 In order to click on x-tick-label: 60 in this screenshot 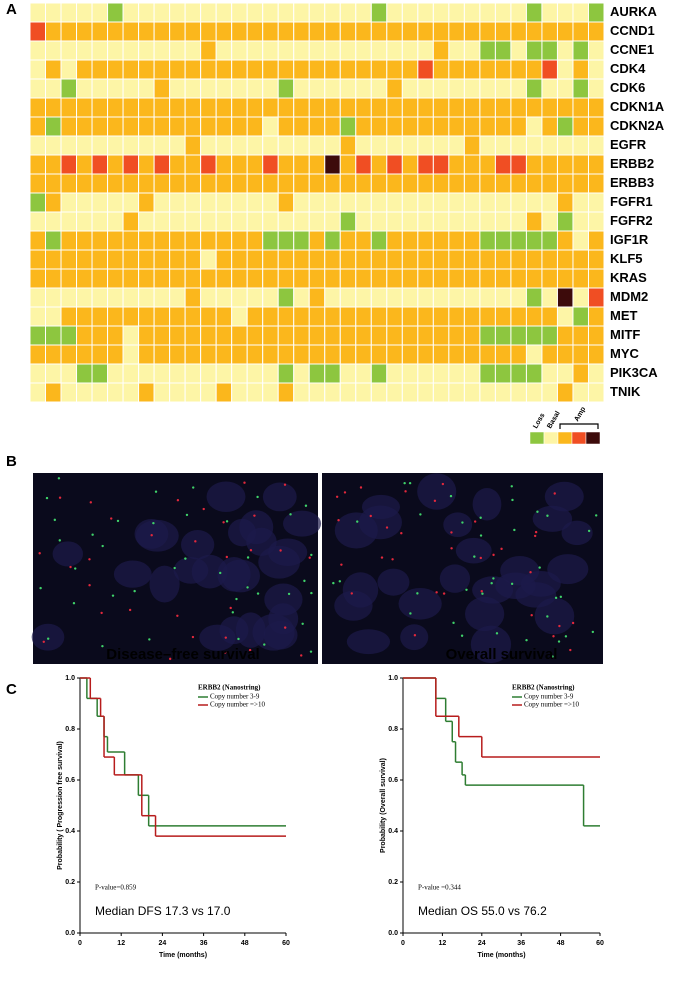, I will do `click(600, 943)`.